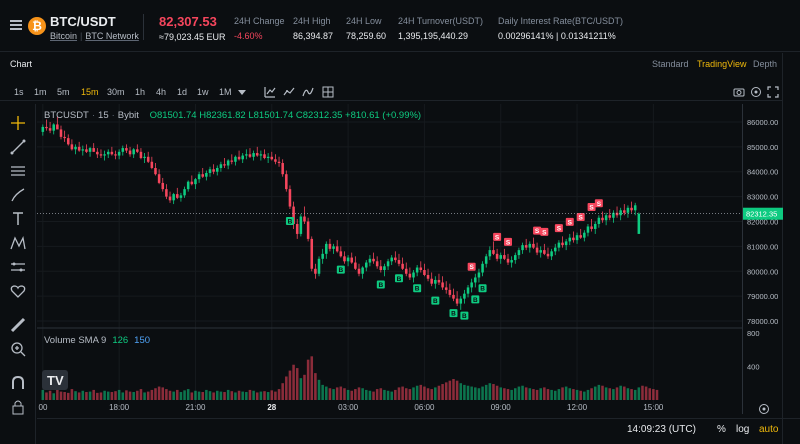  I want to click on crosshair-icon, so click(18, 123).